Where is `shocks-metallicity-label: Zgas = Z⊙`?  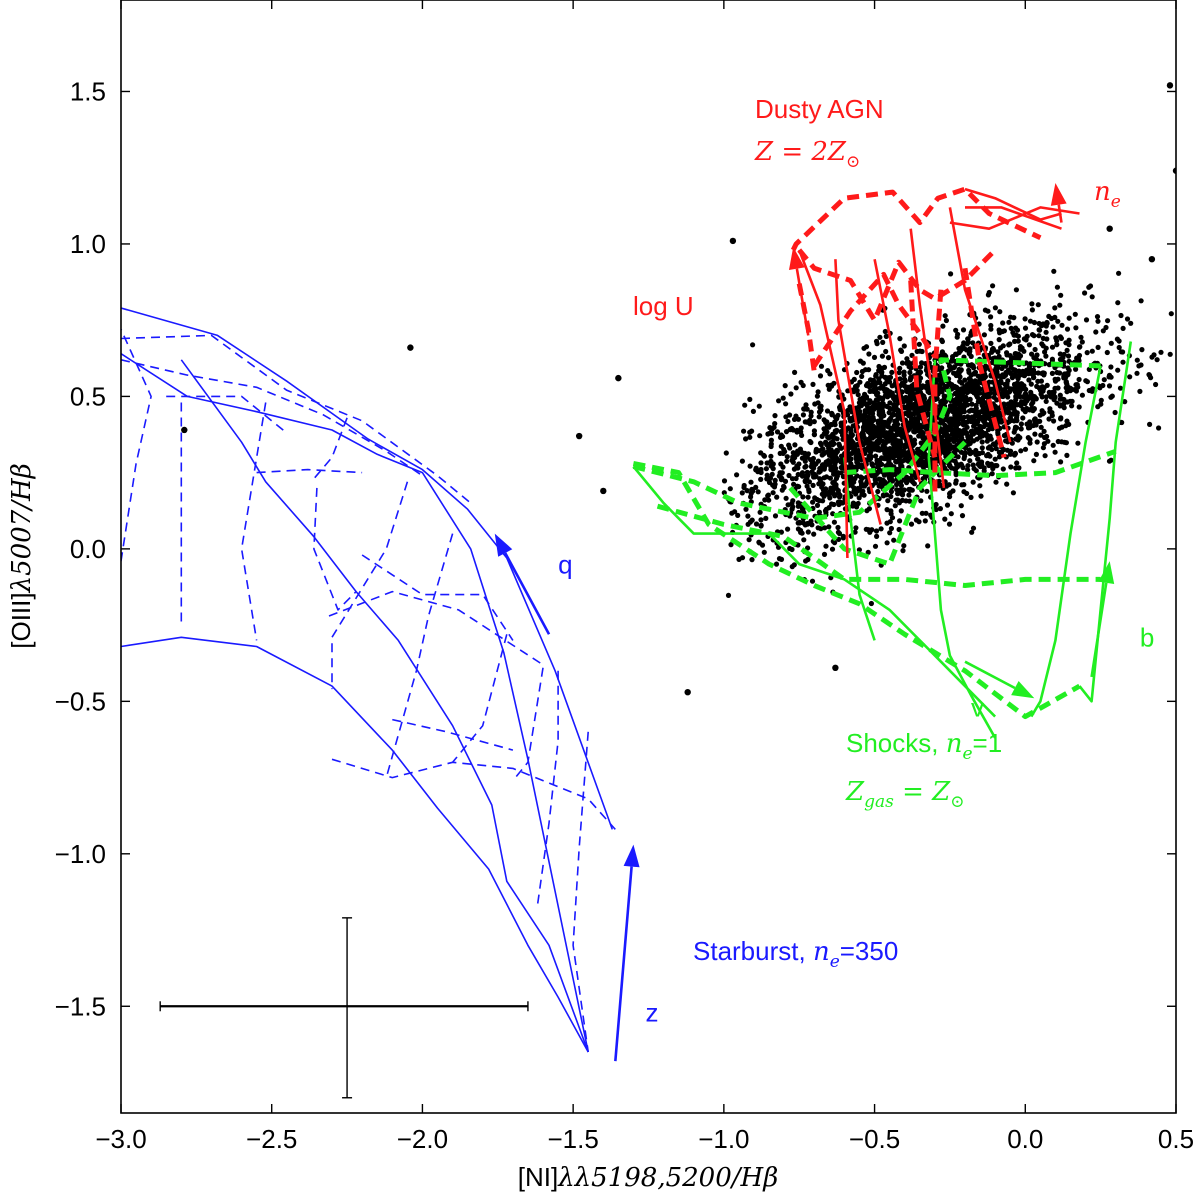 shocks-metallicity-label: Zgas = Z⊙ is located at coordinates (904, 794).